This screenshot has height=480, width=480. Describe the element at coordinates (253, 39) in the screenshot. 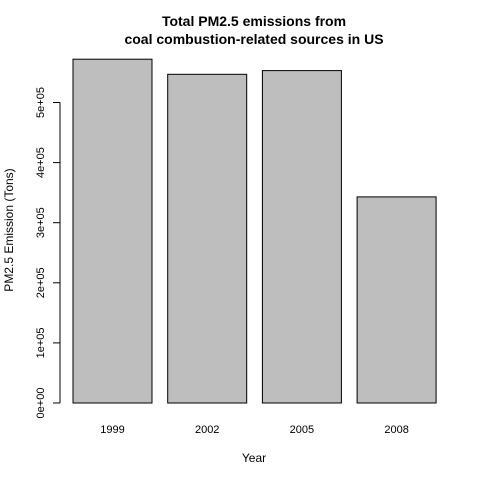

I see `chart-title-line-2: coal combustion-related sources in US` at that location.